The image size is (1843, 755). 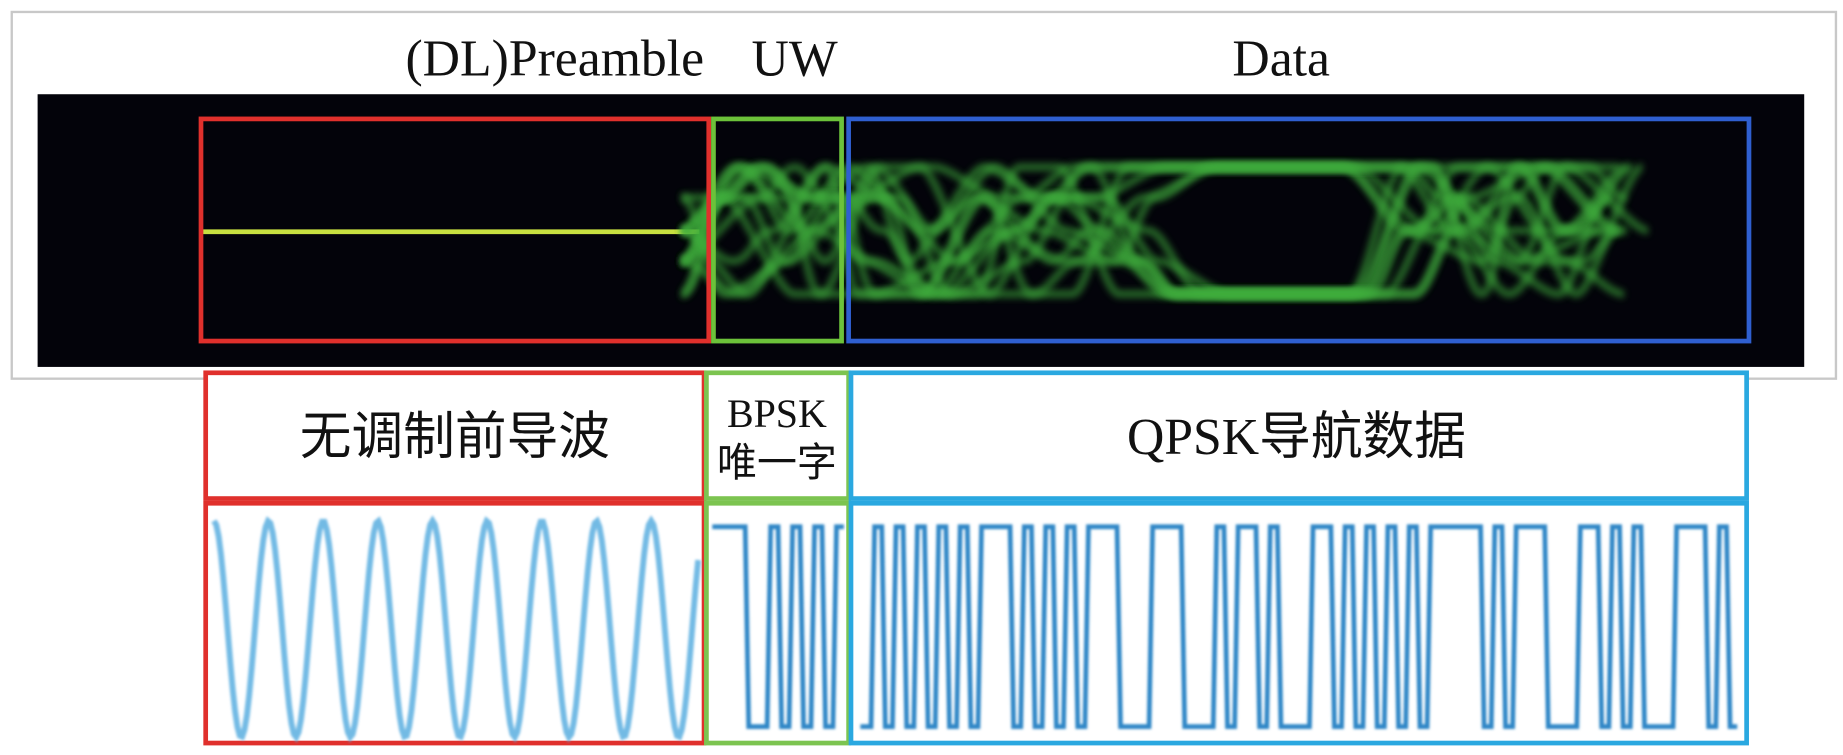 I want to click on preamble-label: 无调制前导波, so click(x=455, y=437).